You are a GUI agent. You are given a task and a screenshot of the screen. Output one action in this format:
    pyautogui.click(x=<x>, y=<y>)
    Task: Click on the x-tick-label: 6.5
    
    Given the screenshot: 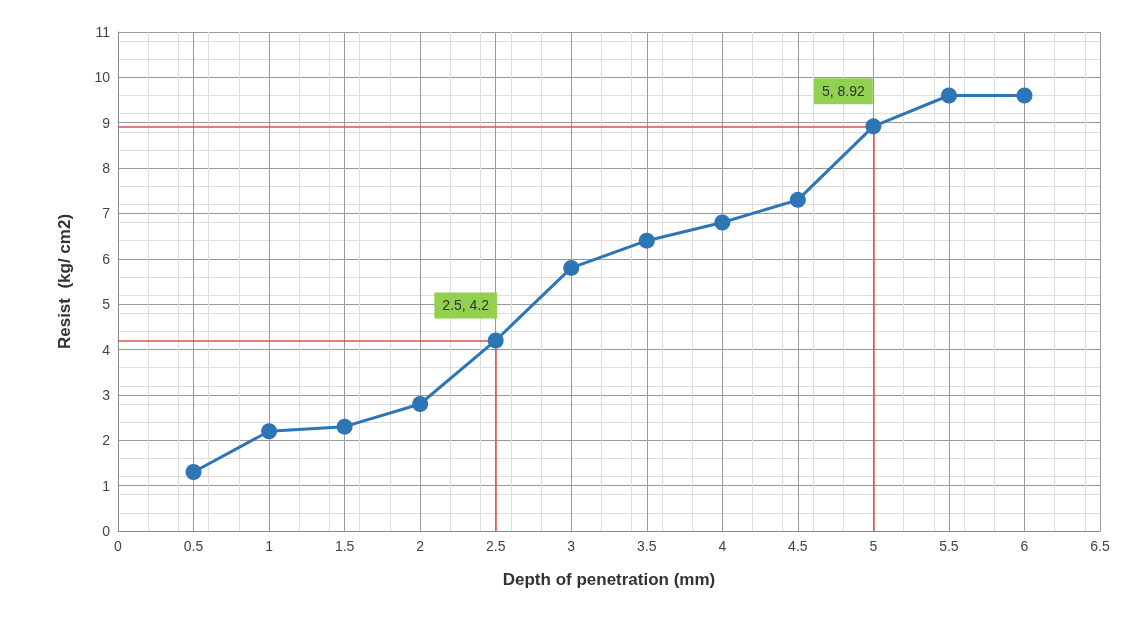 What is the action you would take?
    pyautogui.click(x=1100, y=546)
    